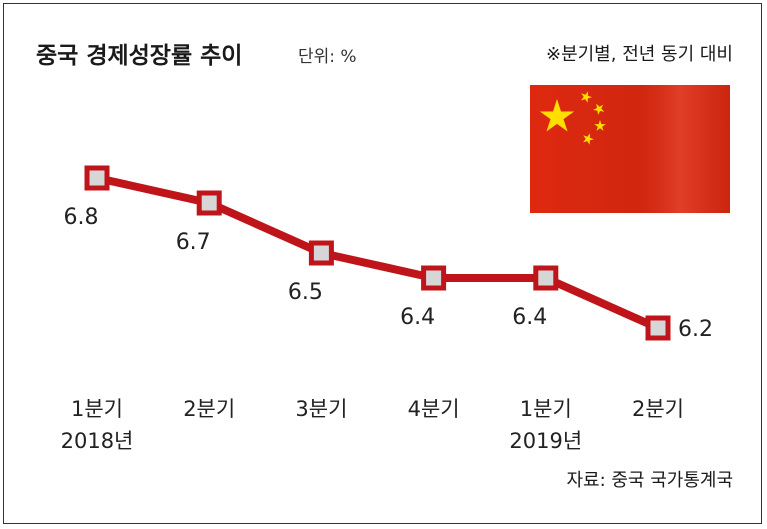 Image resolution: width=767 pixels, height=529 pixels. Describe the element at coordinates (81, 217) in the screenshot. I see `value-label: 6.8` at that location.